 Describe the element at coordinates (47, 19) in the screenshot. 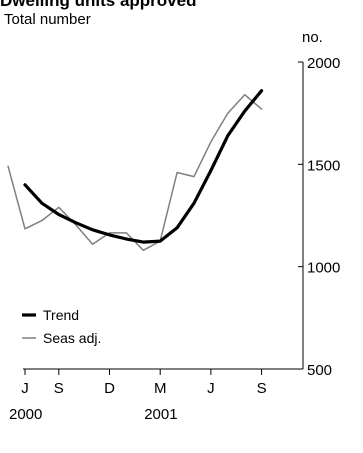

I see `chart-subtitle: Total number` at that location.